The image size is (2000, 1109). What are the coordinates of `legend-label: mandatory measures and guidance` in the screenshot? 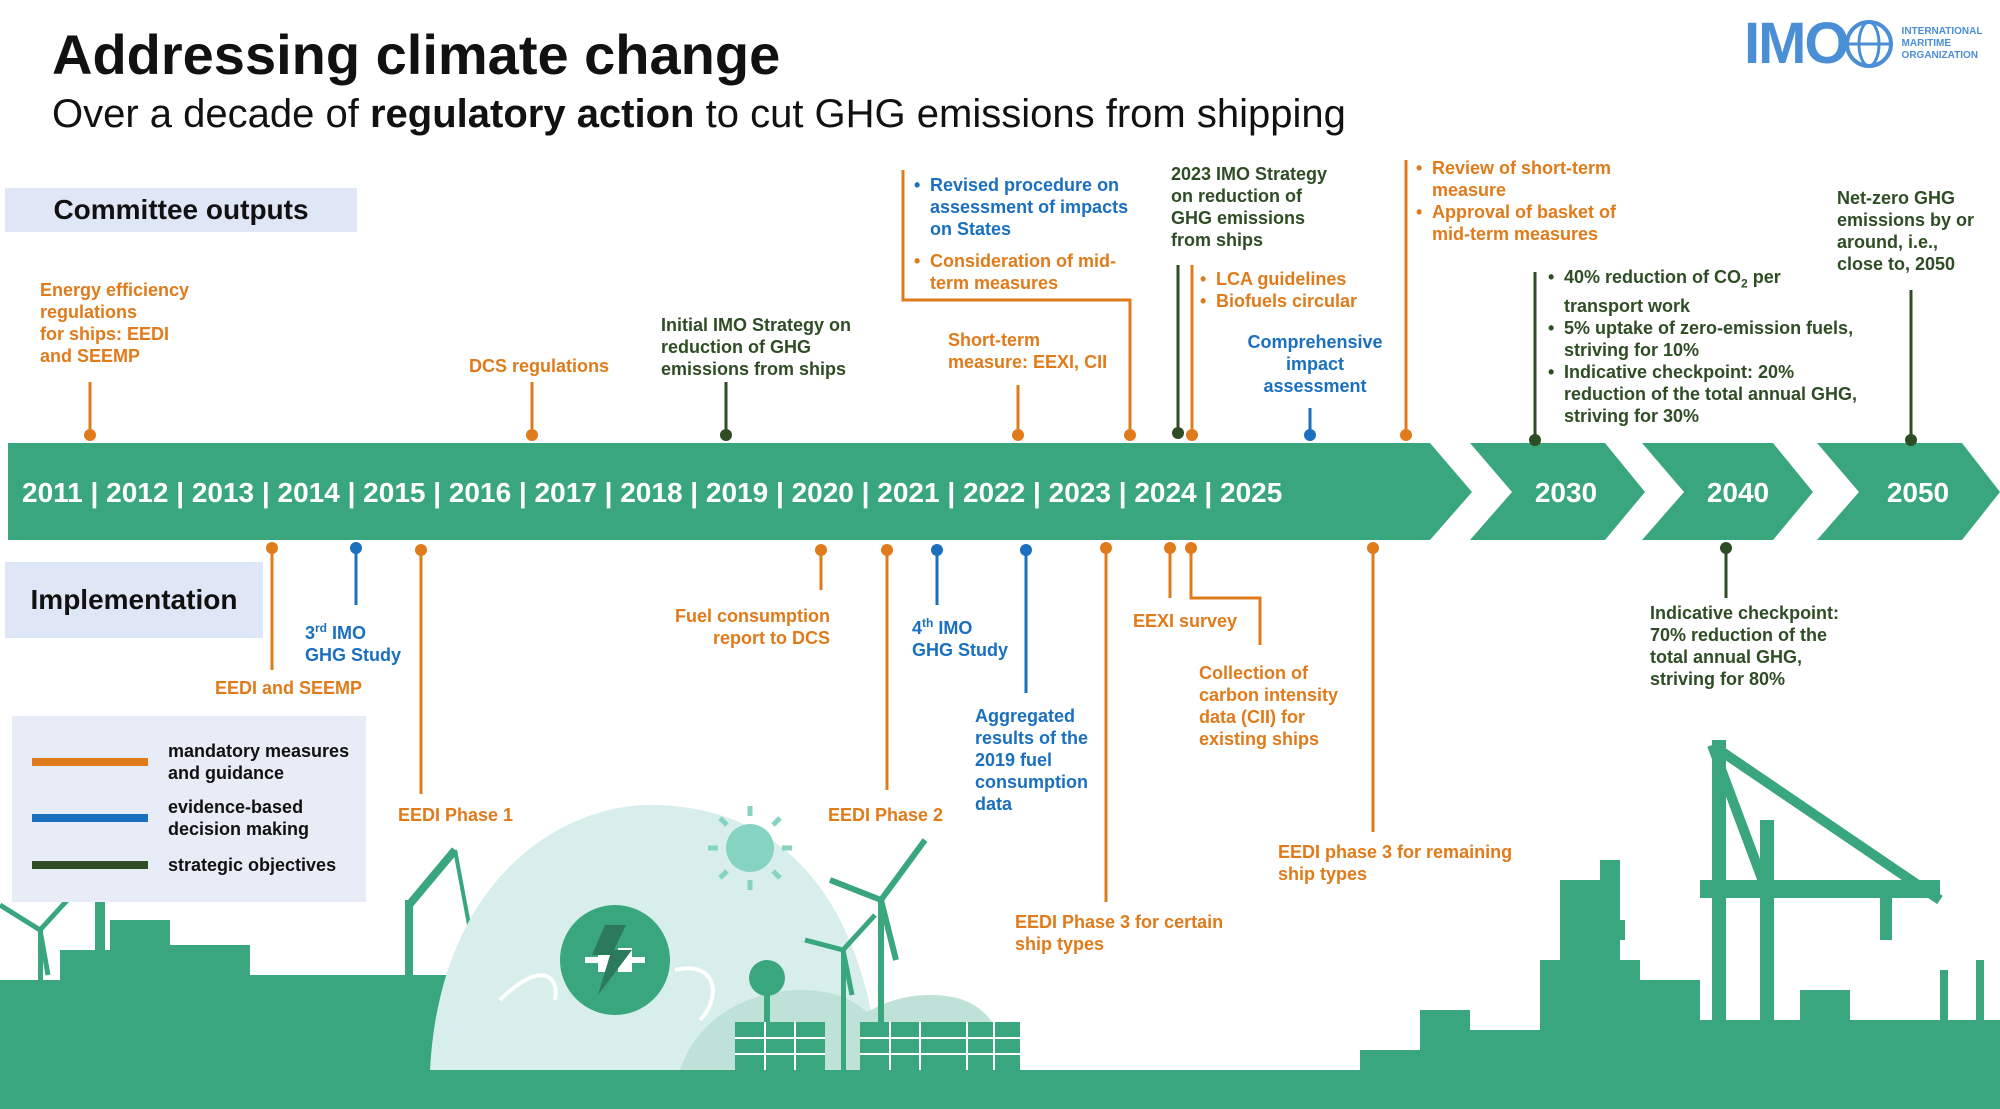 It's located at (259, 762).